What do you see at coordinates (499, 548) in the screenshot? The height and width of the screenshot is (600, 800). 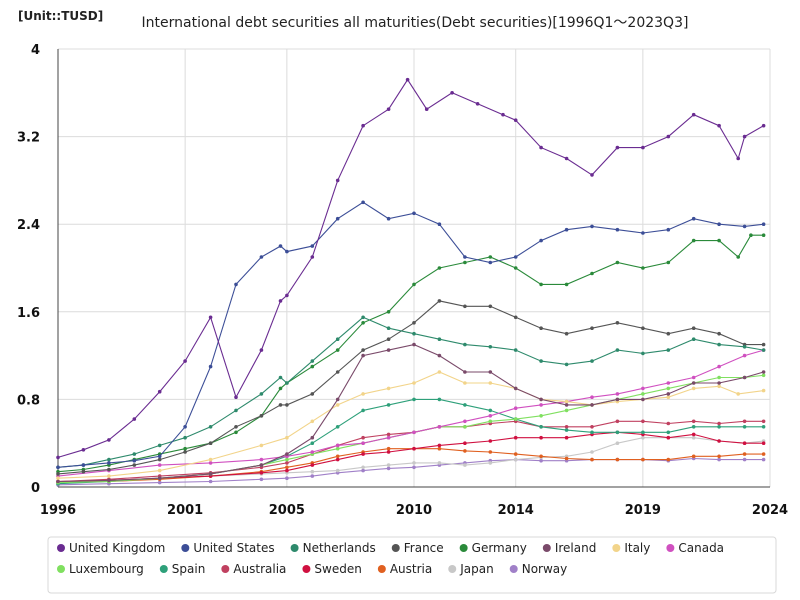 I see `legend-label: Germany` at bounding box center [499, 548].